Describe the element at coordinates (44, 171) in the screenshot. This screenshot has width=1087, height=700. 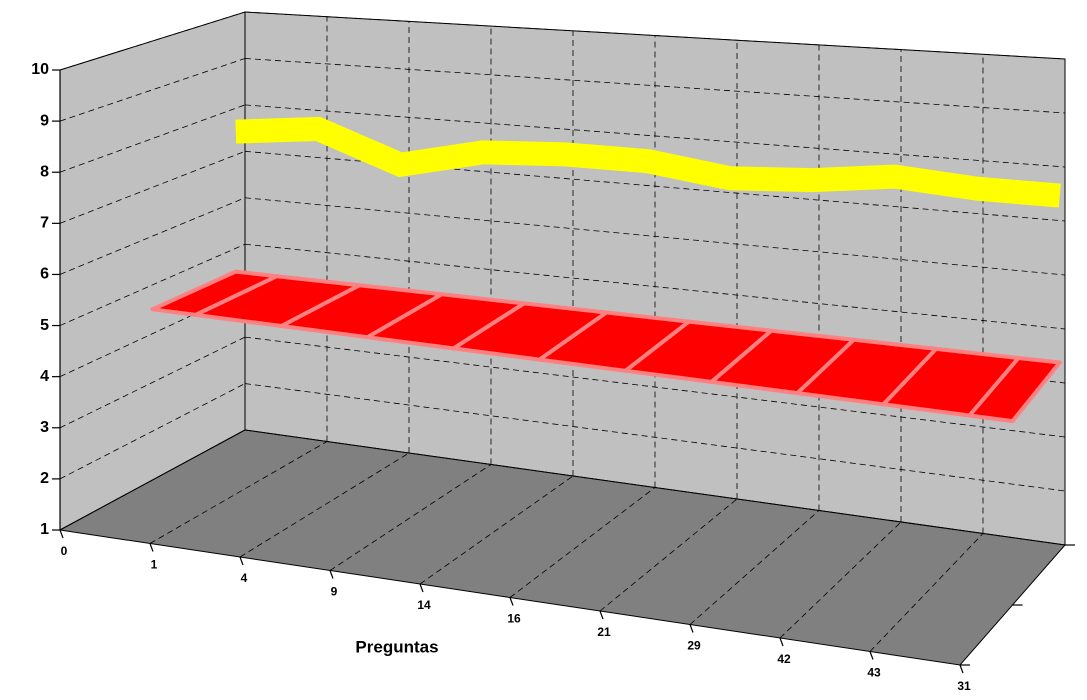
I see `y-tick-label: 8` at that location.